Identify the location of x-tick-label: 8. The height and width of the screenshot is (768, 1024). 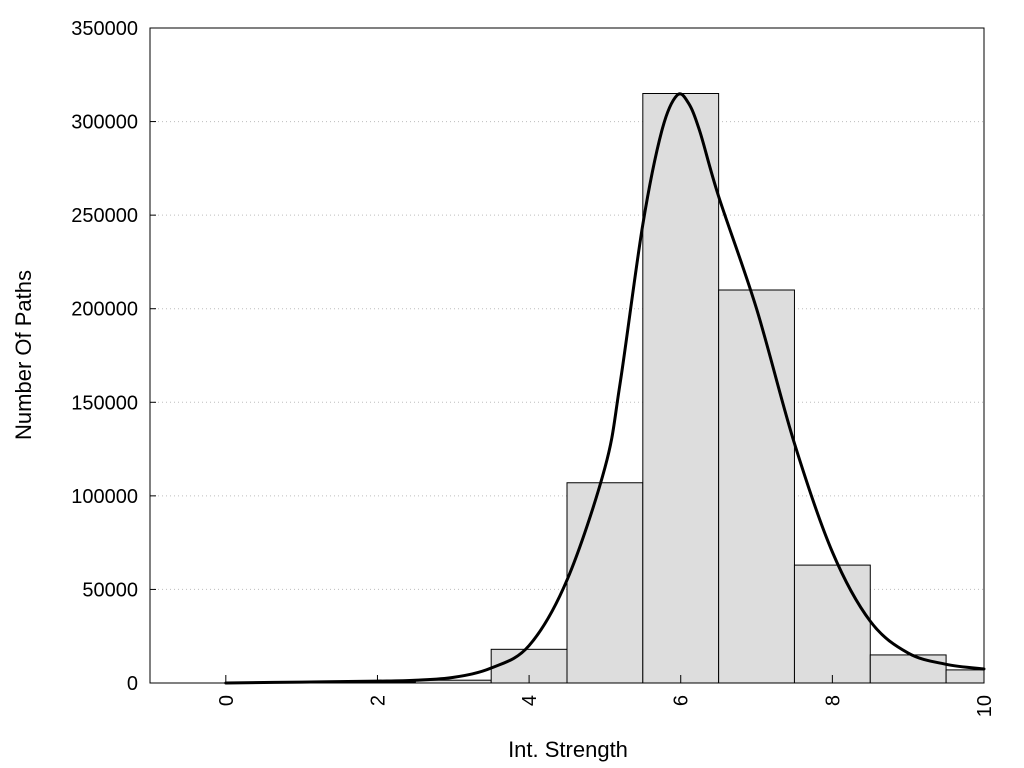
(833, 700).